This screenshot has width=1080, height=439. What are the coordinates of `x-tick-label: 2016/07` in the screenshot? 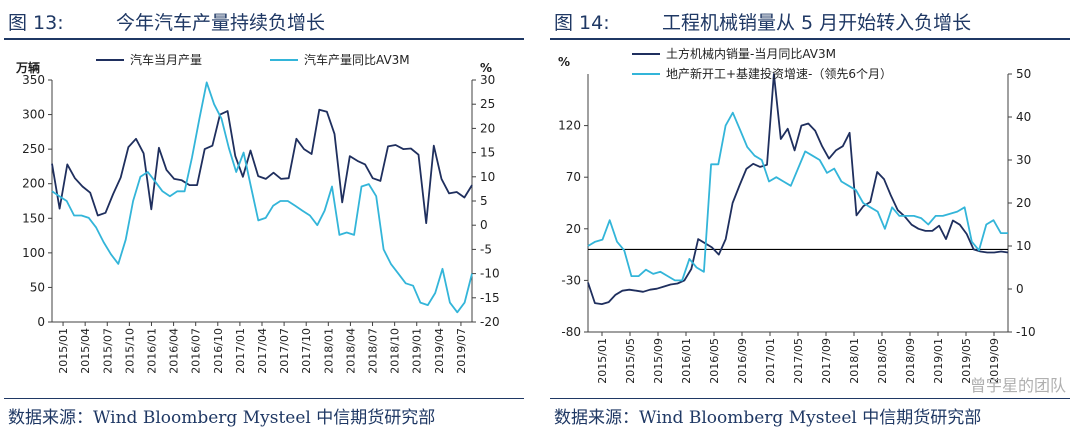 It's located at (196, 351).